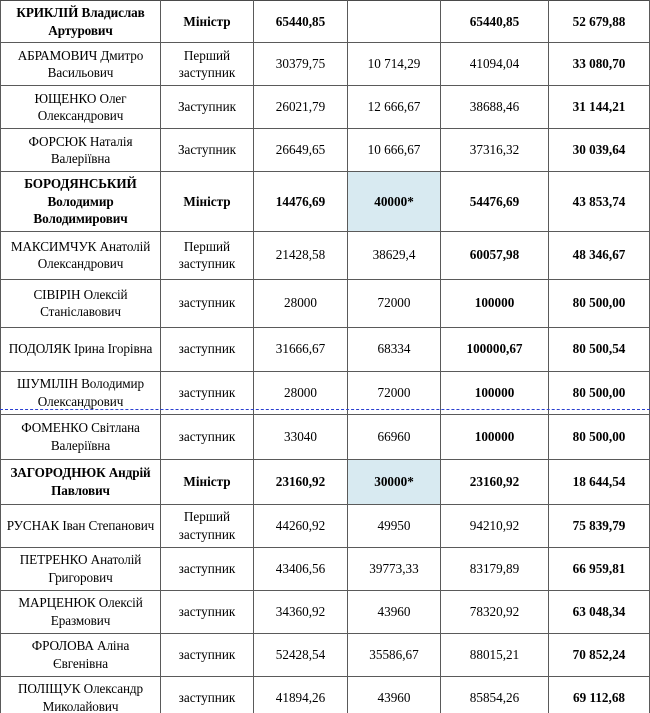 The width and height of the screenshot is (650, 713). Describe the element at coordinates (300, 654) in the screenshot. I see `cell-salary: 52428,54` at that location.